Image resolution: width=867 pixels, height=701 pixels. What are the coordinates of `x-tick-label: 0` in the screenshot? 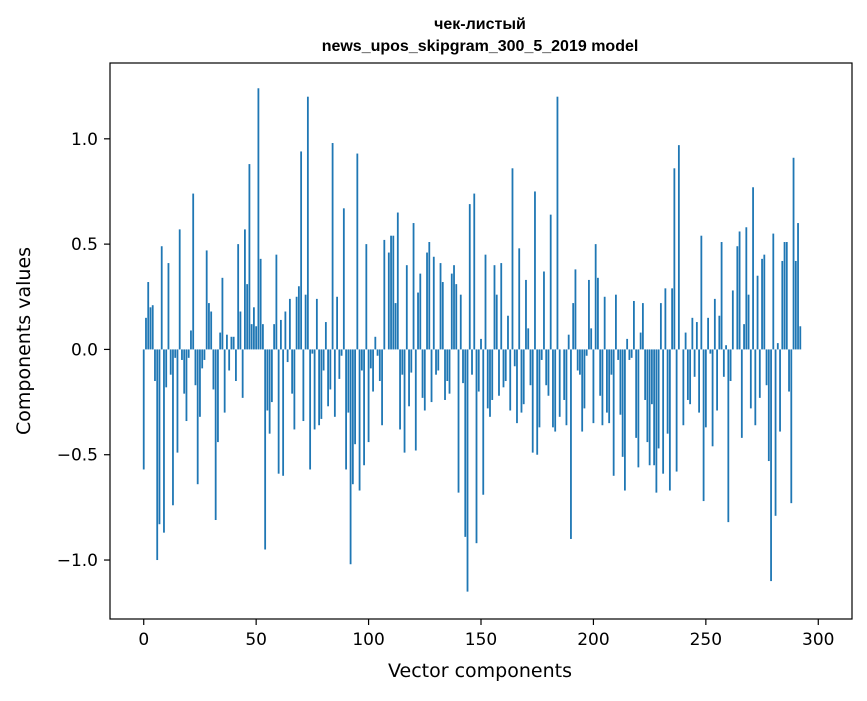 It's located at (143, 640).